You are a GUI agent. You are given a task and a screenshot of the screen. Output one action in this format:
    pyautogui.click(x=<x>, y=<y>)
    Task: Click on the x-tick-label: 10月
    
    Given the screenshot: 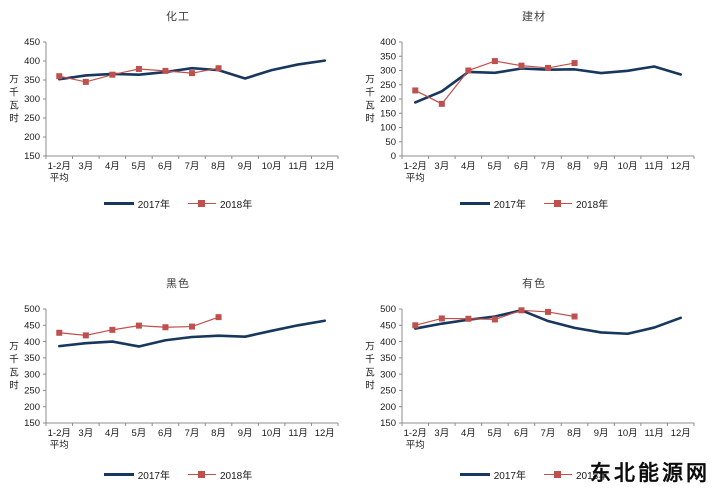 What is the action you would take?
    pyautogui.click(x=628, y=166)
    